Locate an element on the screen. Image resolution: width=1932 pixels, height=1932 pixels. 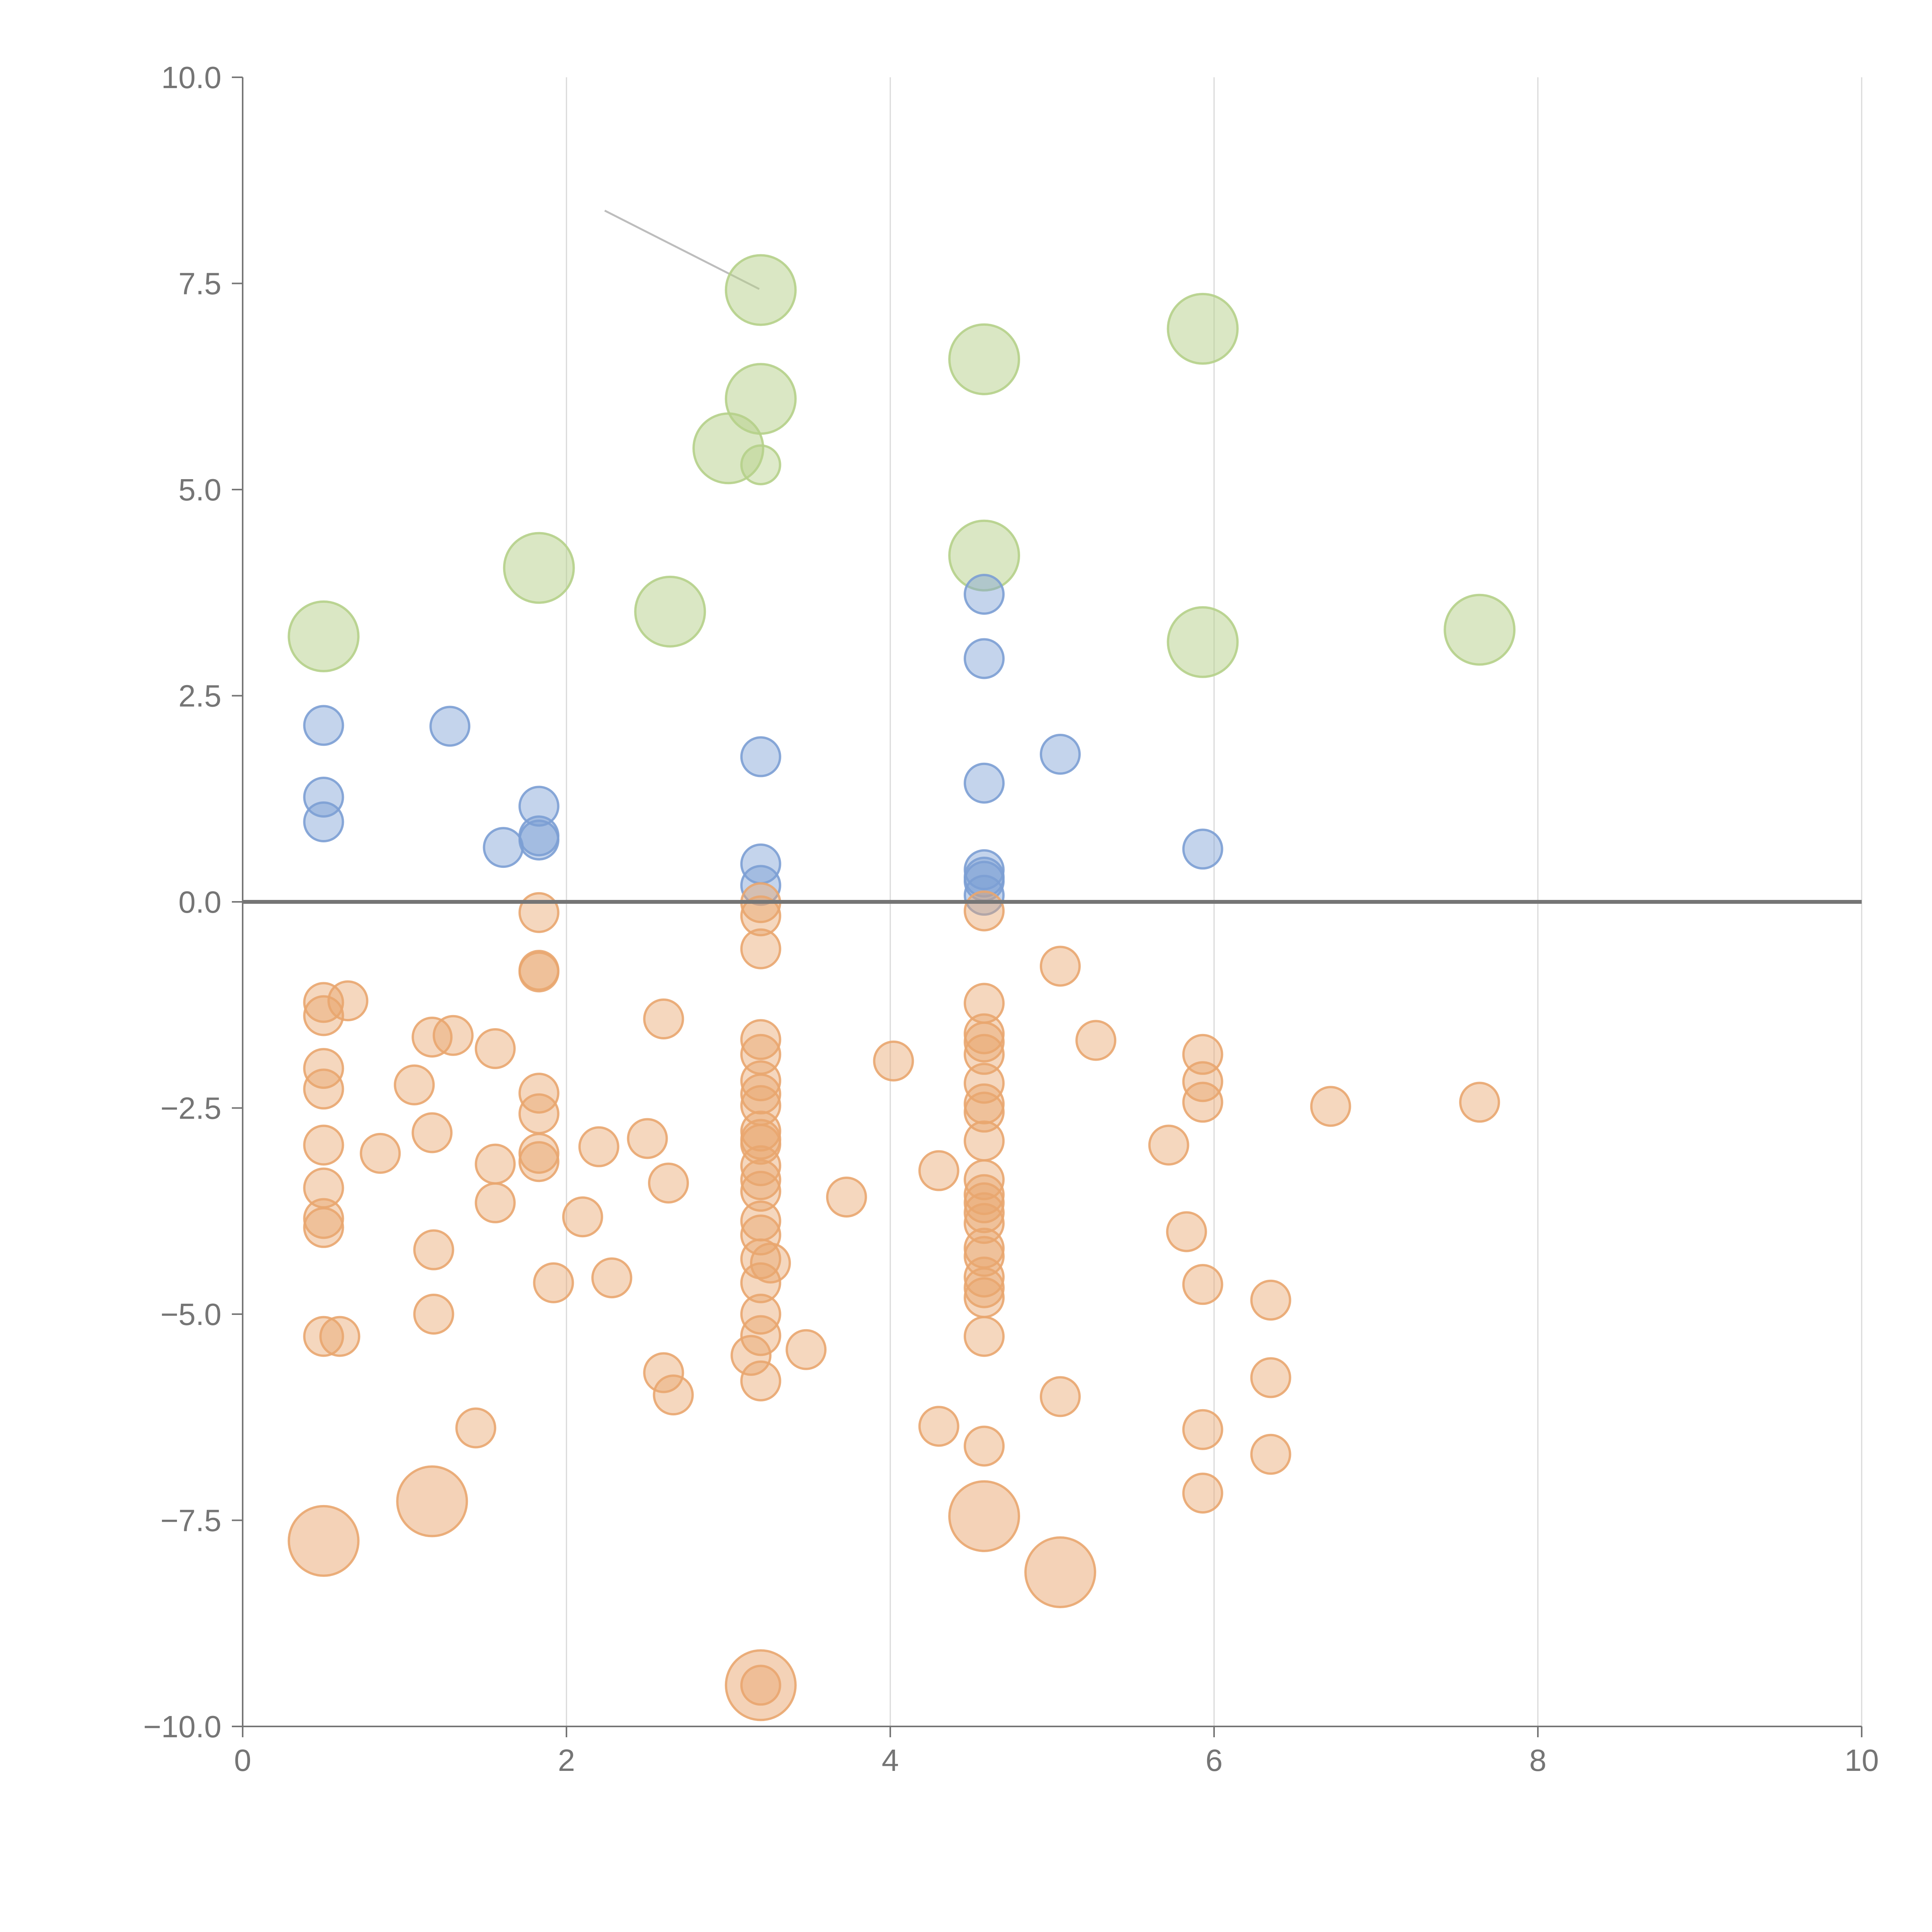
y-tick-label: 5.0 is located at coordinates (200, 490).